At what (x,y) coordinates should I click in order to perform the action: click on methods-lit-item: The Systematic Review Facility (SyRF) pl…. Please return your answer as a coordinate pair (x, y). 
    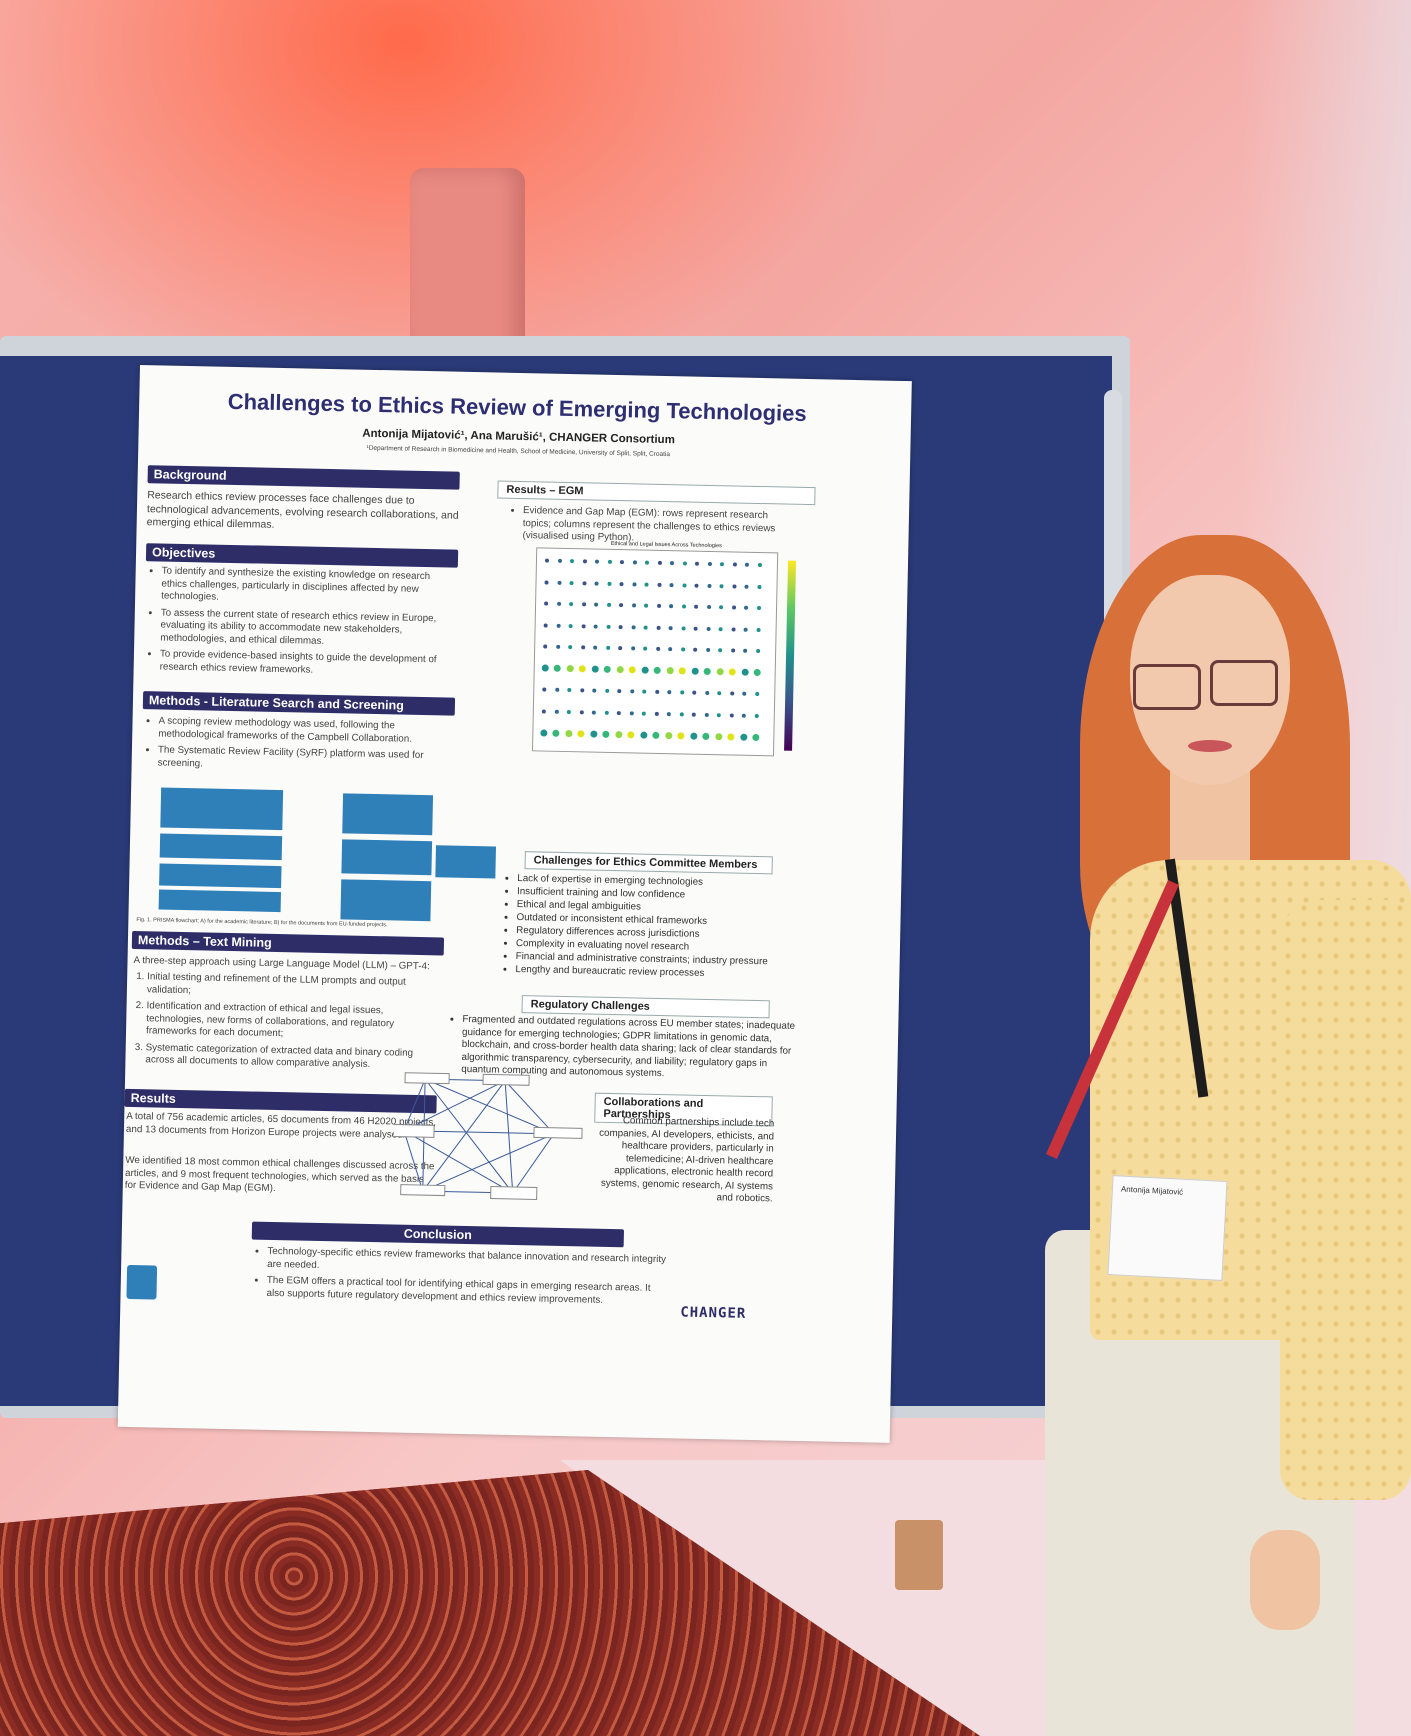
    Looking at the image, I should click on (305, 759).